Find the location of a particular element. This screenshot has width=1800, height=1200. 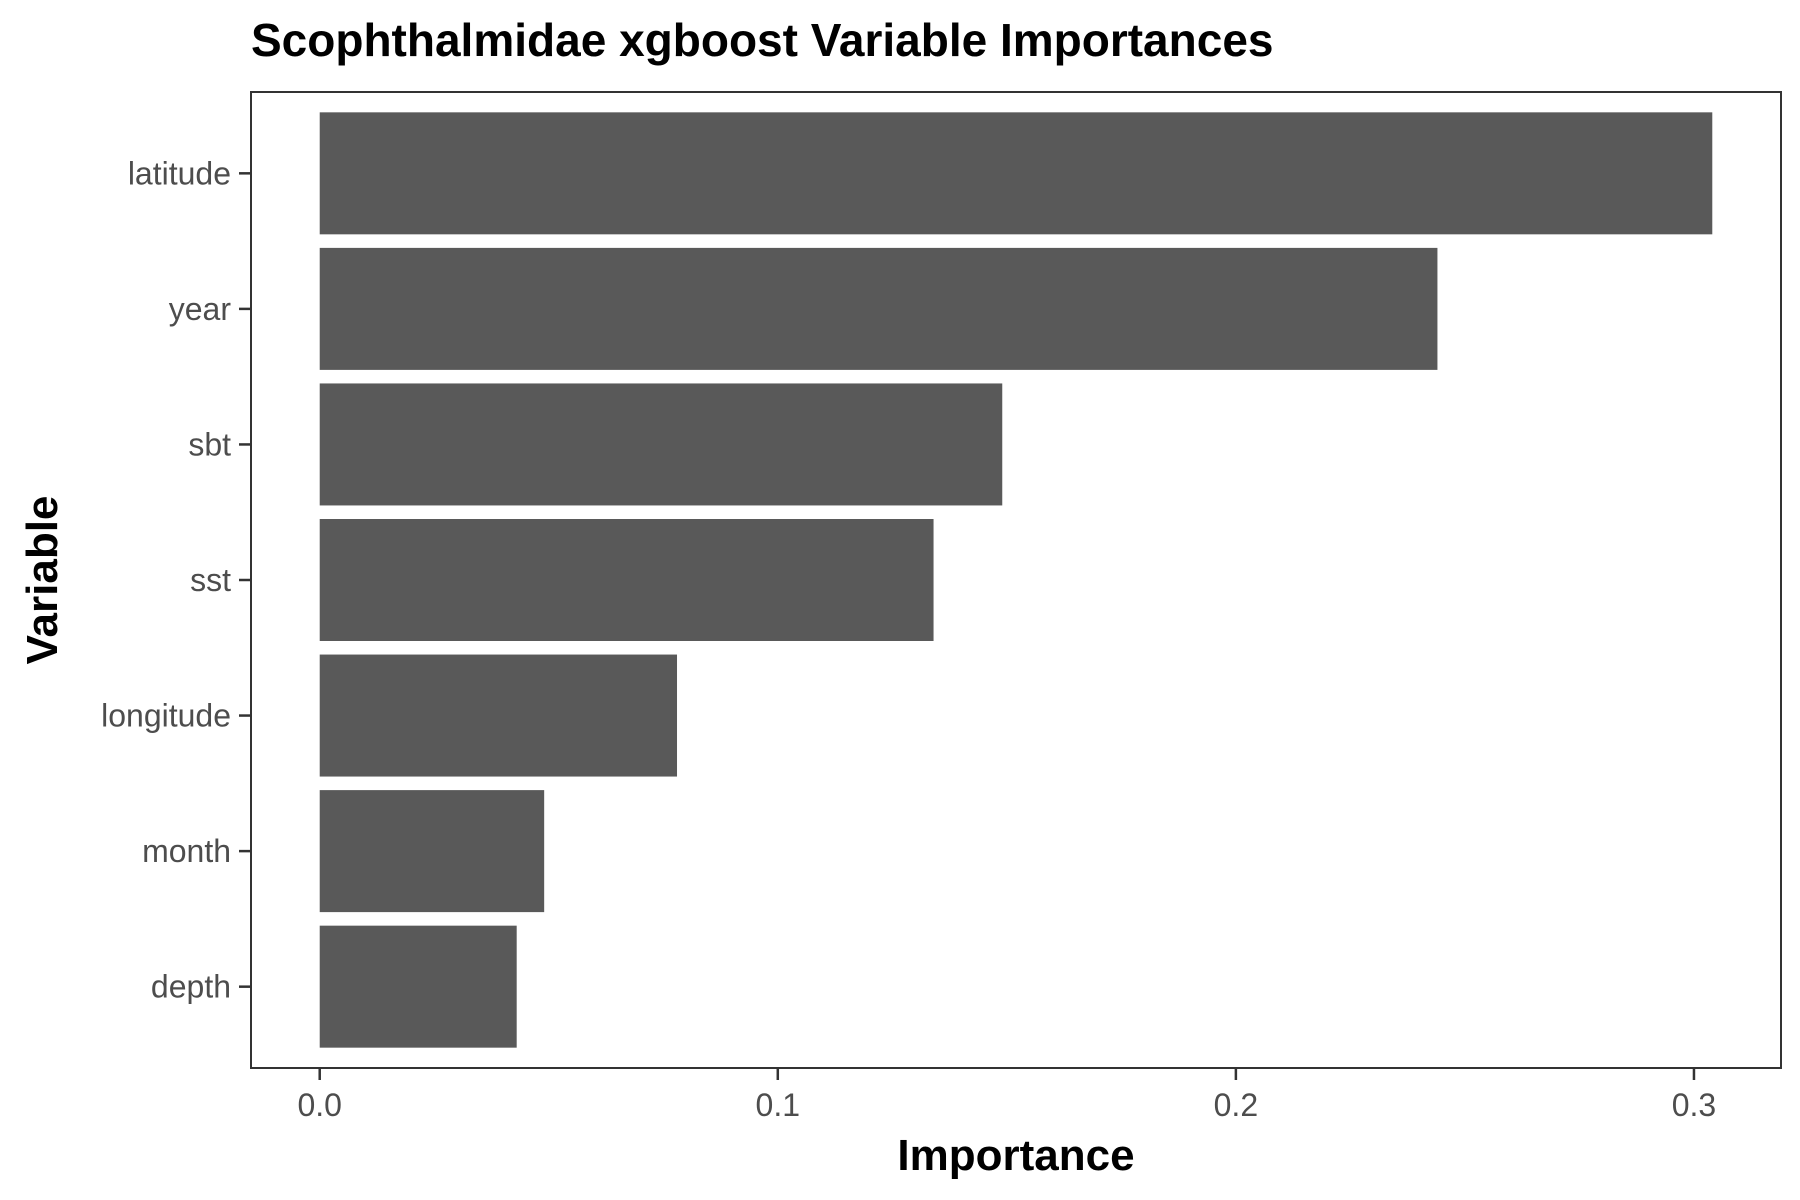

bar-month is located at coordinates (432, 851).